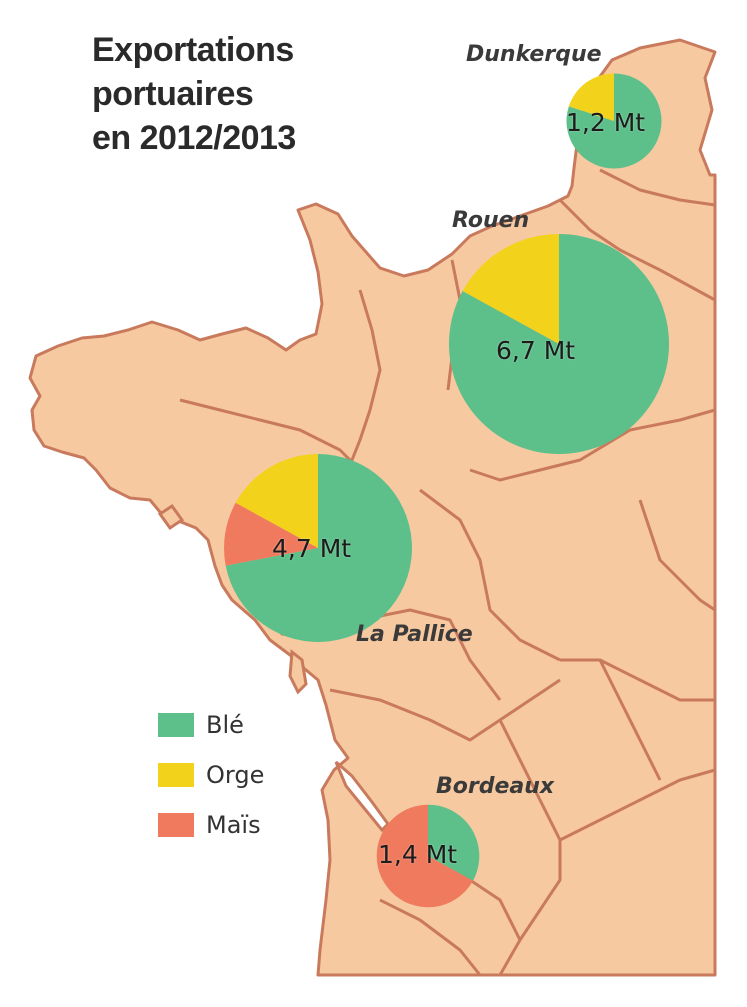 The height and width of the screenshot is (1007, 747). Describe the element at coordinates (362, 796) in the screenshot. I see `gironde-estuary` at that location.